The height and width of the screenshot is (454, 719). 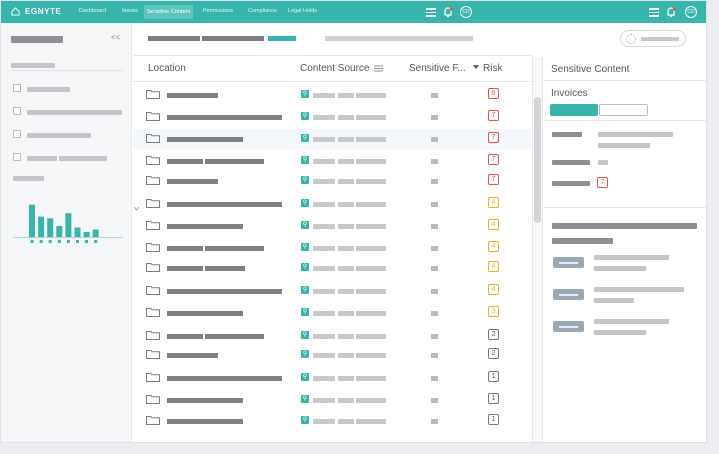 What do you see at coordinates (218, 11) in the screenshot?
I see `nav-permissions: Permissions` at bounding box center [218, 11].